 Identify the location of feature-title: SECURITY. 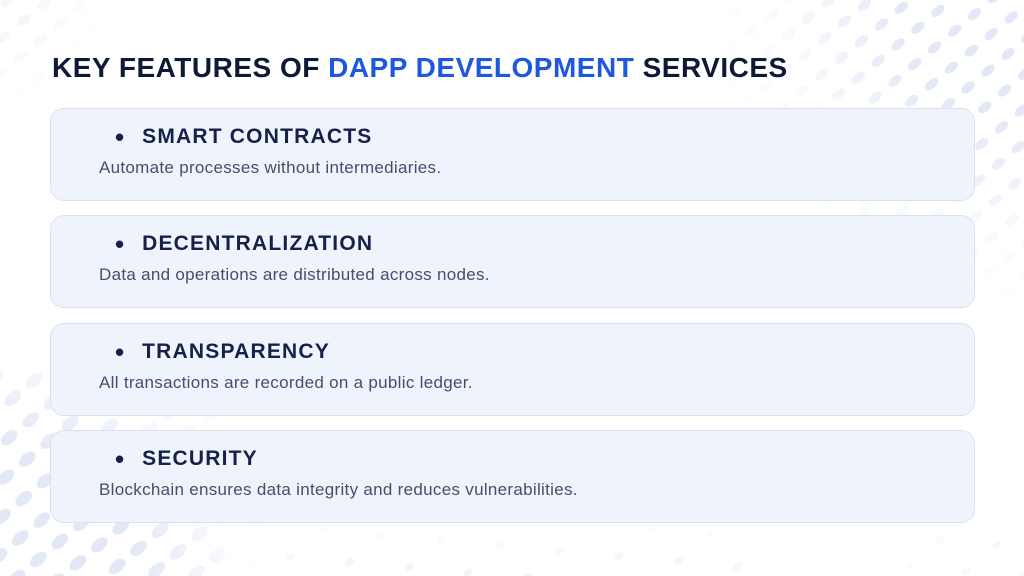
(200, 458).